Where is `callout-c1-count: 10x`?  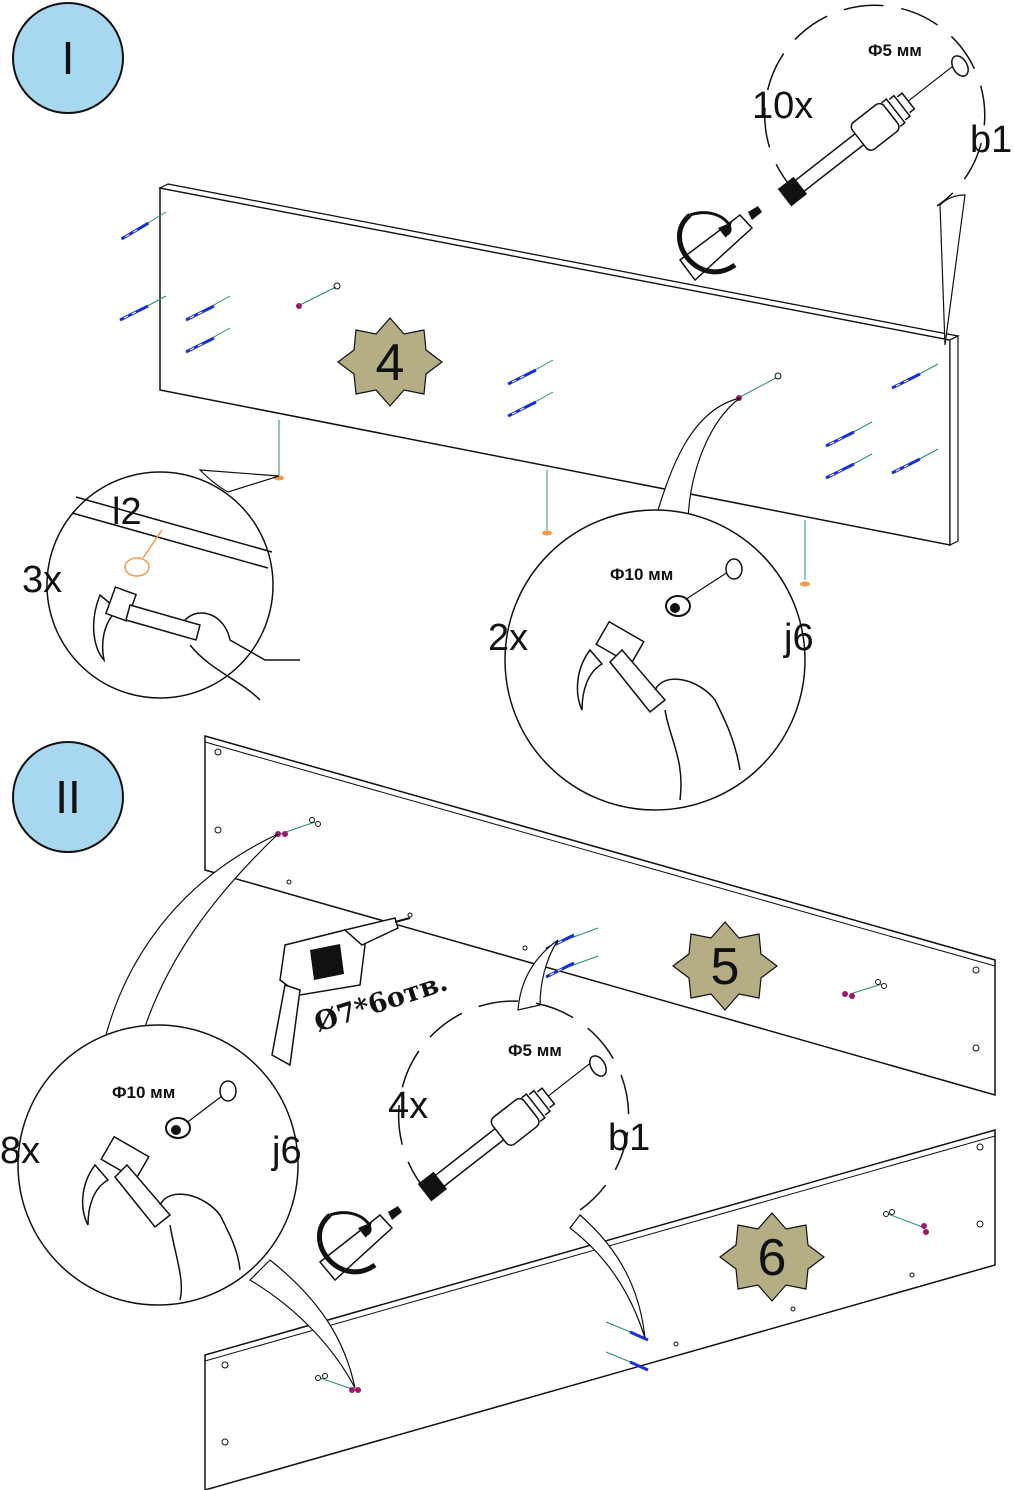
callout-c1-count: 10x is located at coordinates (782, 106).